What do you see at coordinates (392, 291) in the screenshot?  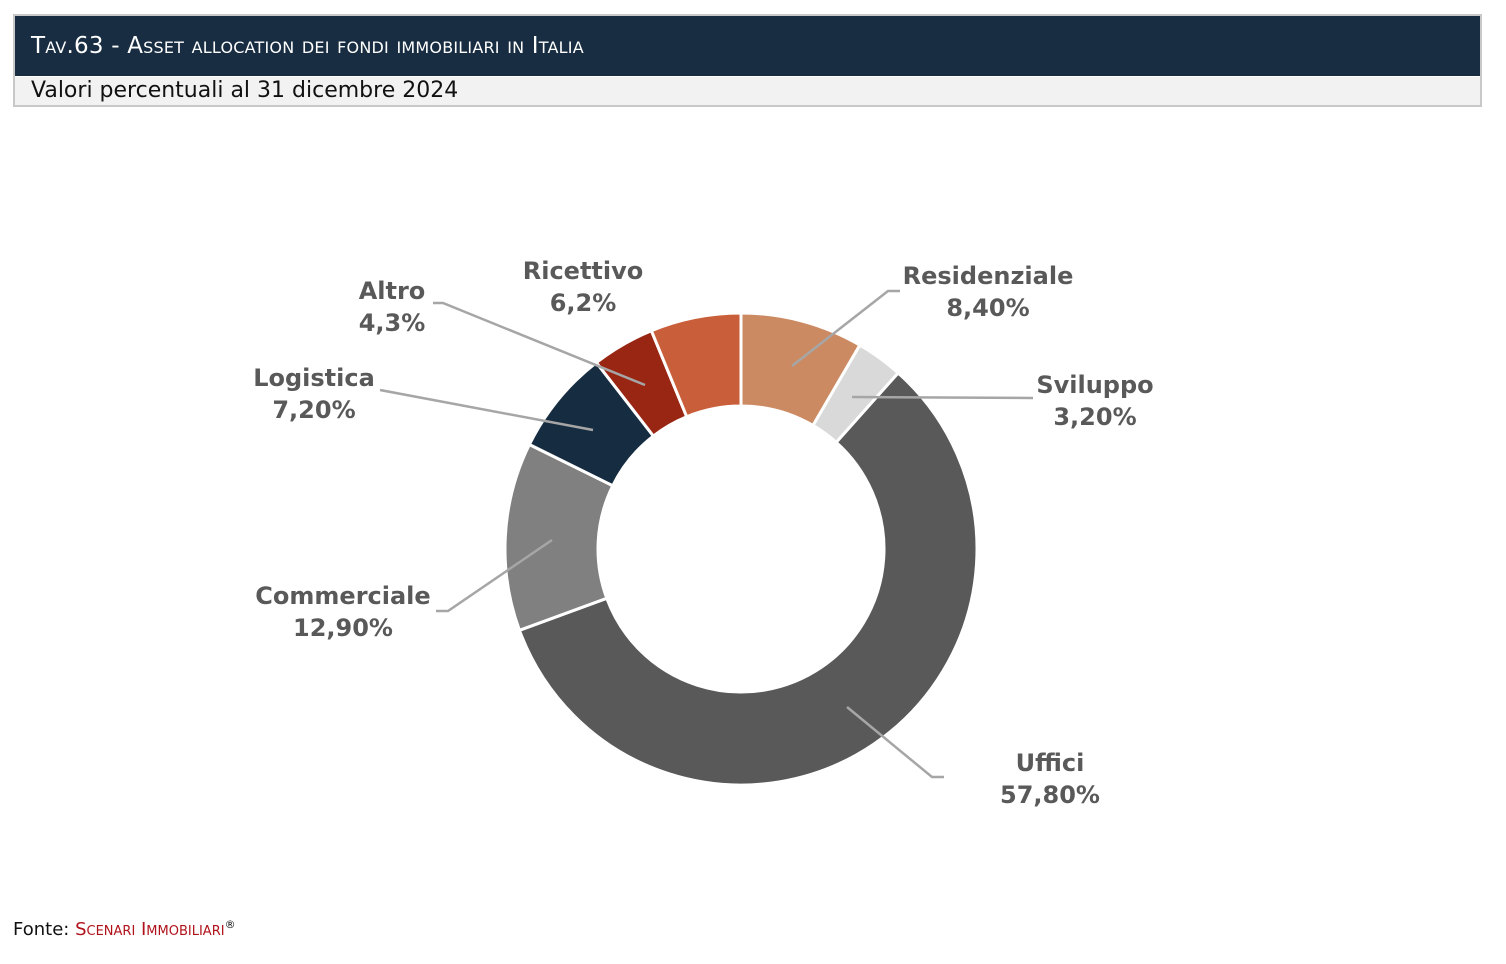 I see `slice-label-altro: Altro` at bounding box center [392, 291].